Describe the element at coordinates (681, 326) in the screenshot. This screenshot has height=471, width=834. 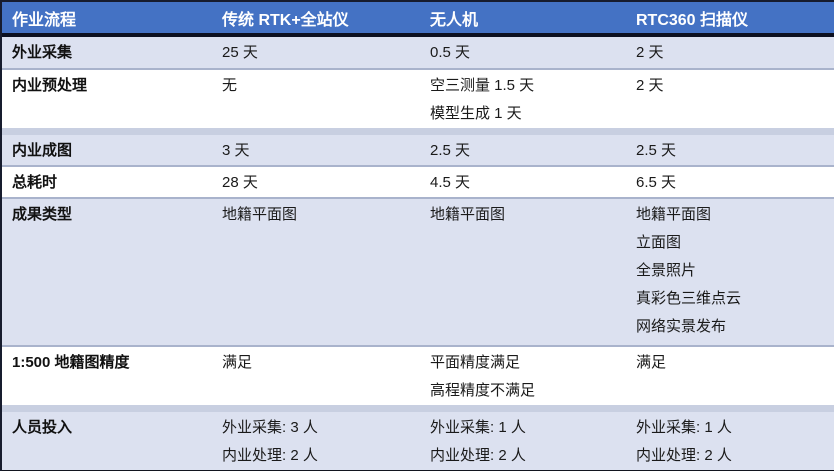
I see `cell-line: 网络实景发布` at that location.